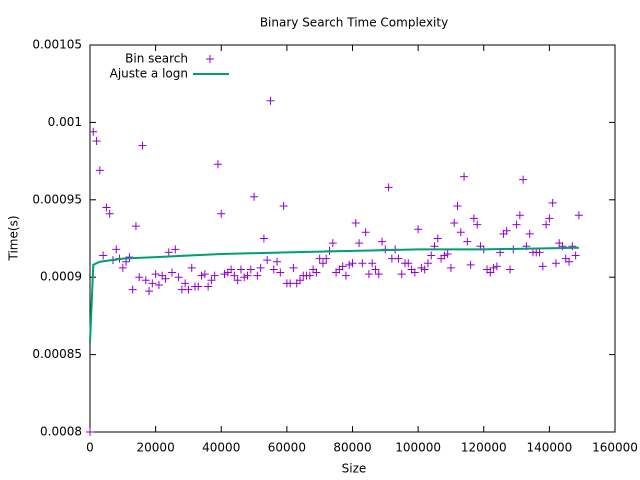  What do you see at coordinates (615, 448) in the screenshot?
I see `x-tick-label: 160000` at bounding box center [615, 448].